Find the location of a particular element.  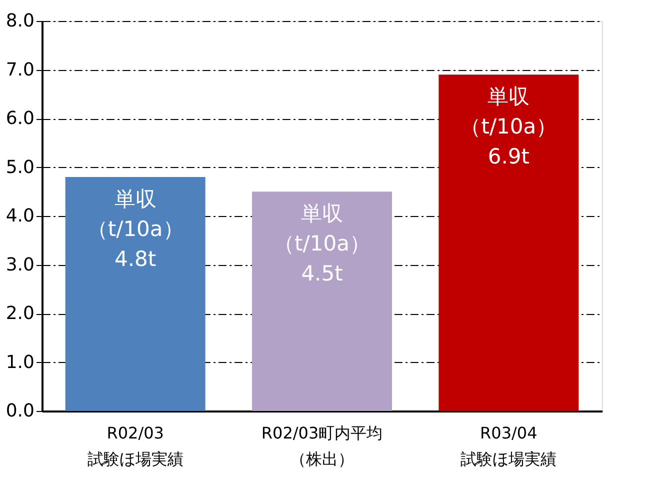

y-tick-label: 7.0 is located at coordinates (20, 69).